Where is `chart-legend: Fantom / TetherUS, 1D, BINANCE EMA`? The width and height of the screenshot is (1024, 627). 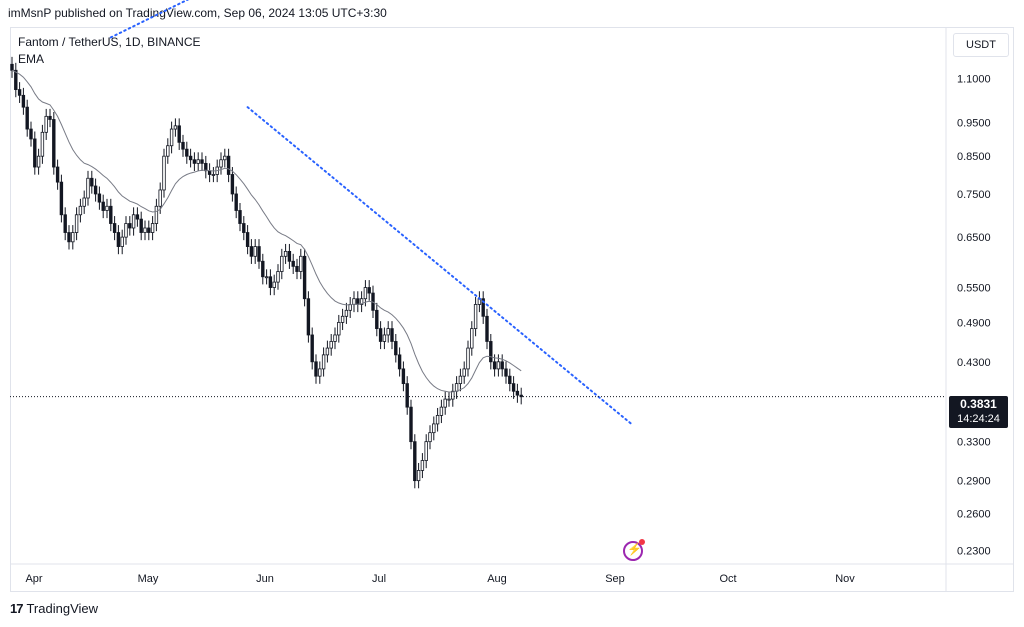 chart-legend: Fantom / TetherUS, 1D, BINANCE EMA is located at coordinates (109, 51).